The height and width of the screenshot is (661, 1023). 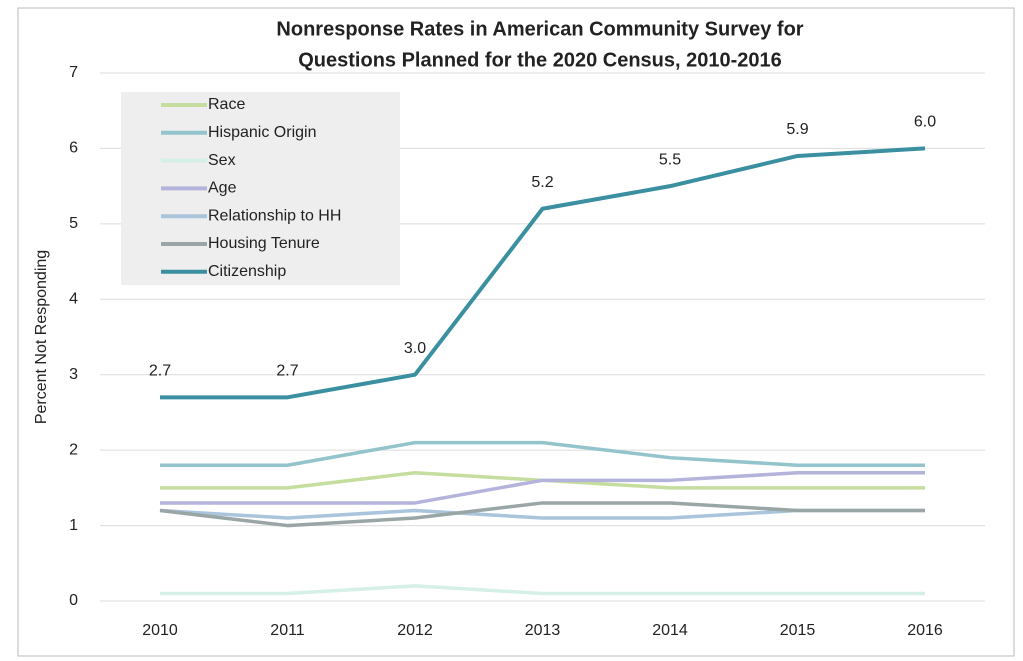 I want to click on y-axis-label: Percent Not Responding, so click(x=41, y=337).